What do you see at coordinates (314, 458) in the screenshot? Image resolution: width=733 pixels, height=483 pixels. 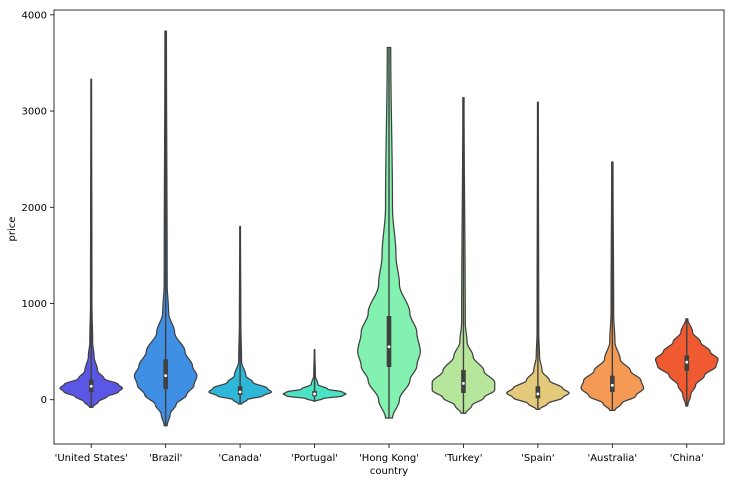 I see `x-tick-label: 'Portugal'` at bounding box center [314, 458].